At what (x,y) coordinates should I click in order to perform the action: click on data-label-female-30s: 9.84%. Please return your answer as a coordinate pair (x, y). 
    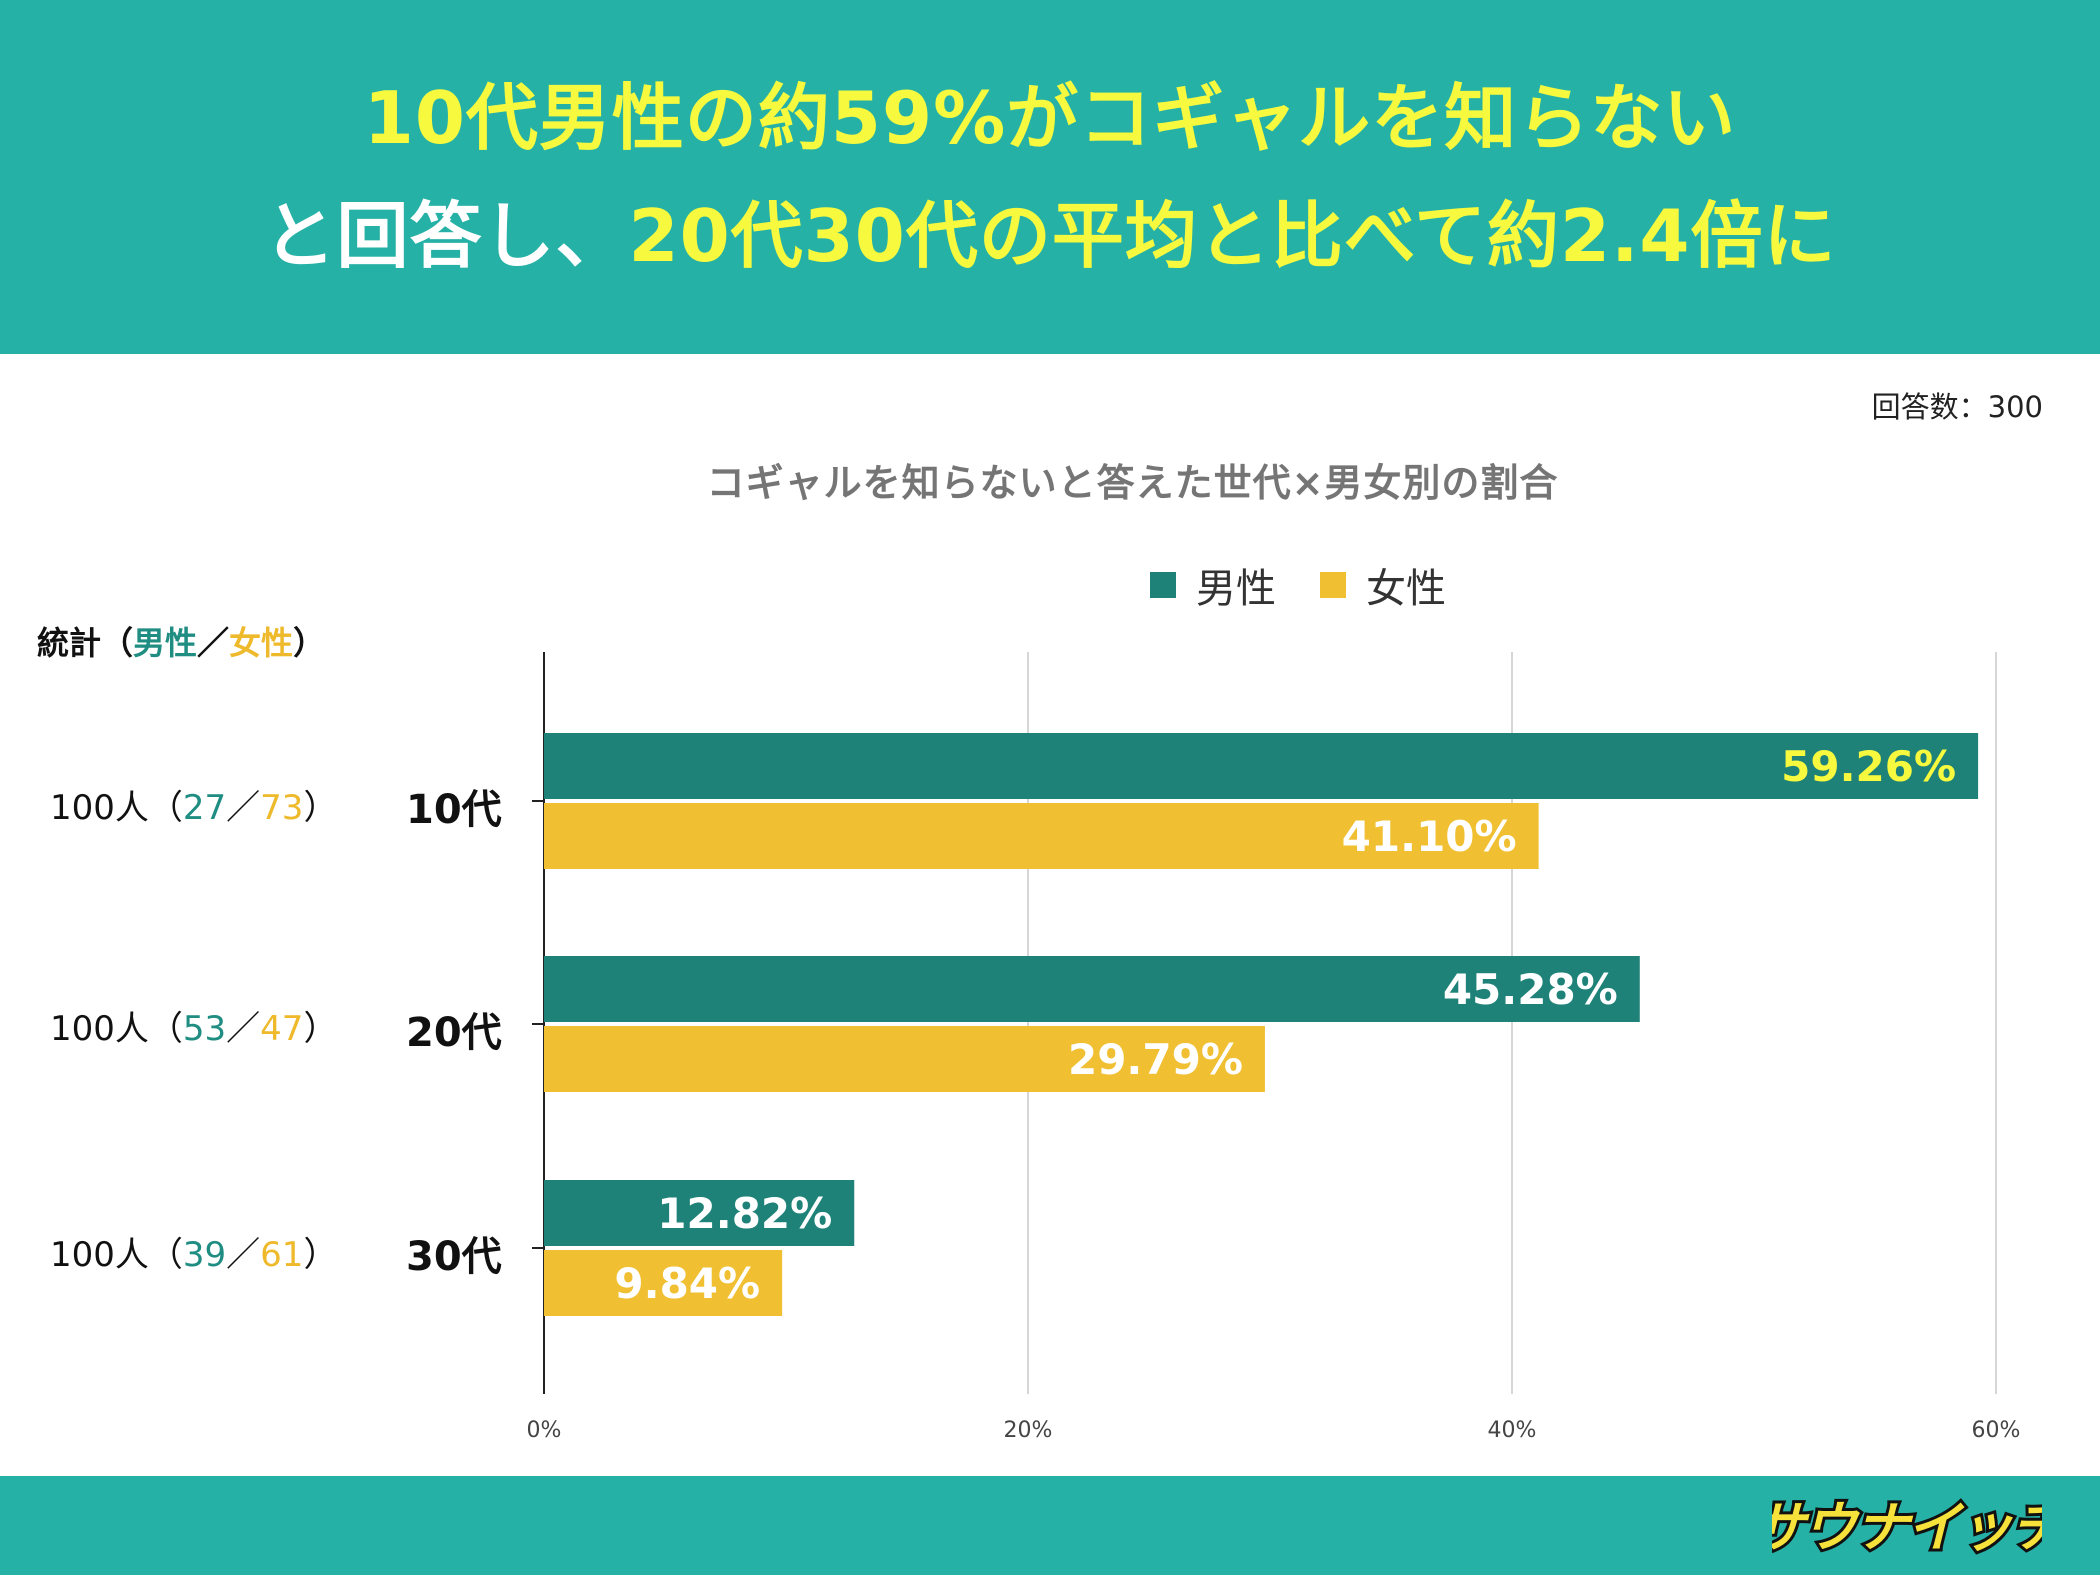
    Looking at the image, I should click on (687, 1283).